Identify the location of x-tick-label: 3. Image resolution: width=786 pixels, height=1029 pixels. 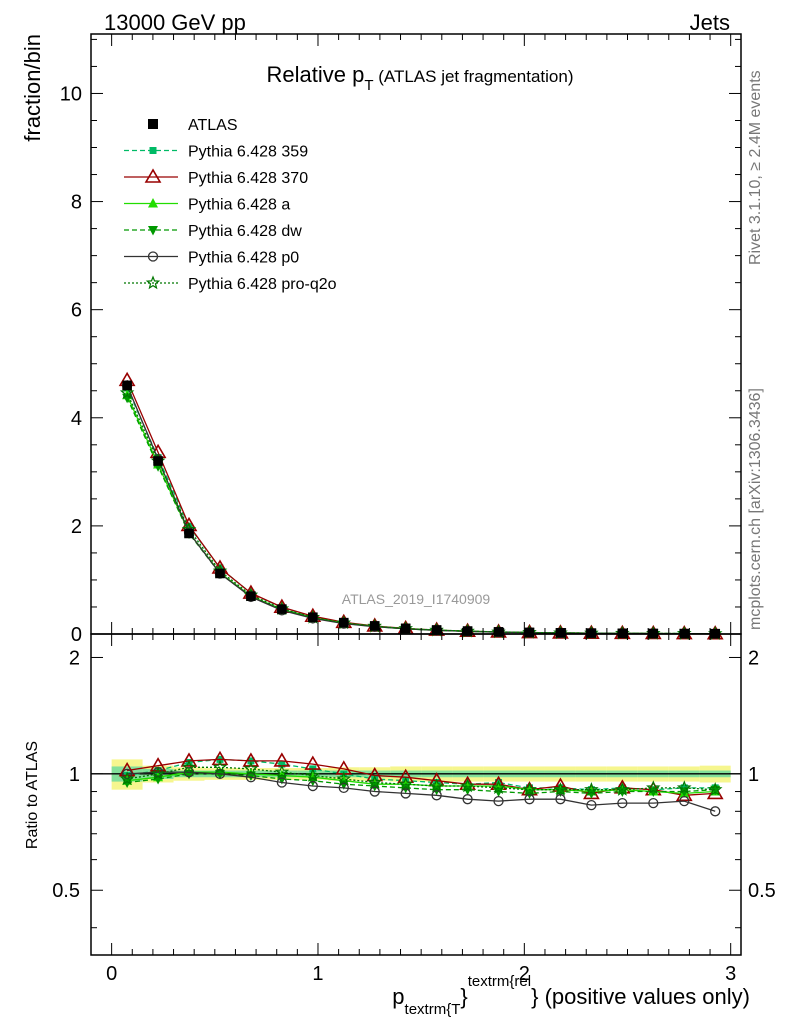
(730, 974).